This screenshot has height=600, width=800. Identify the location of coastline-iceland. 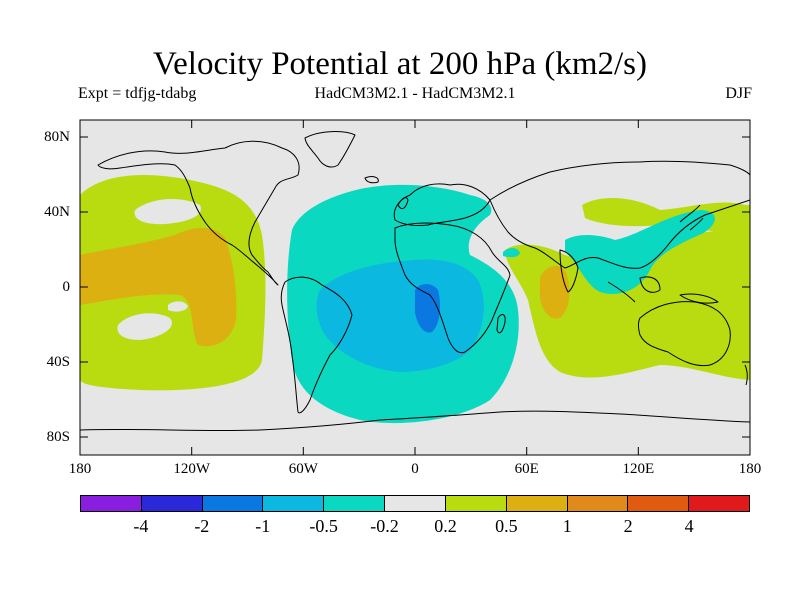
(371, 180).